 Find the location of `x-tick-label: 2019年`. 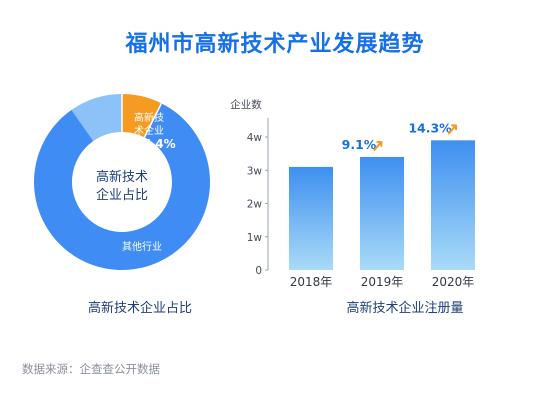

x-tick-label: 2019年 is located at coordinates (382, 282).